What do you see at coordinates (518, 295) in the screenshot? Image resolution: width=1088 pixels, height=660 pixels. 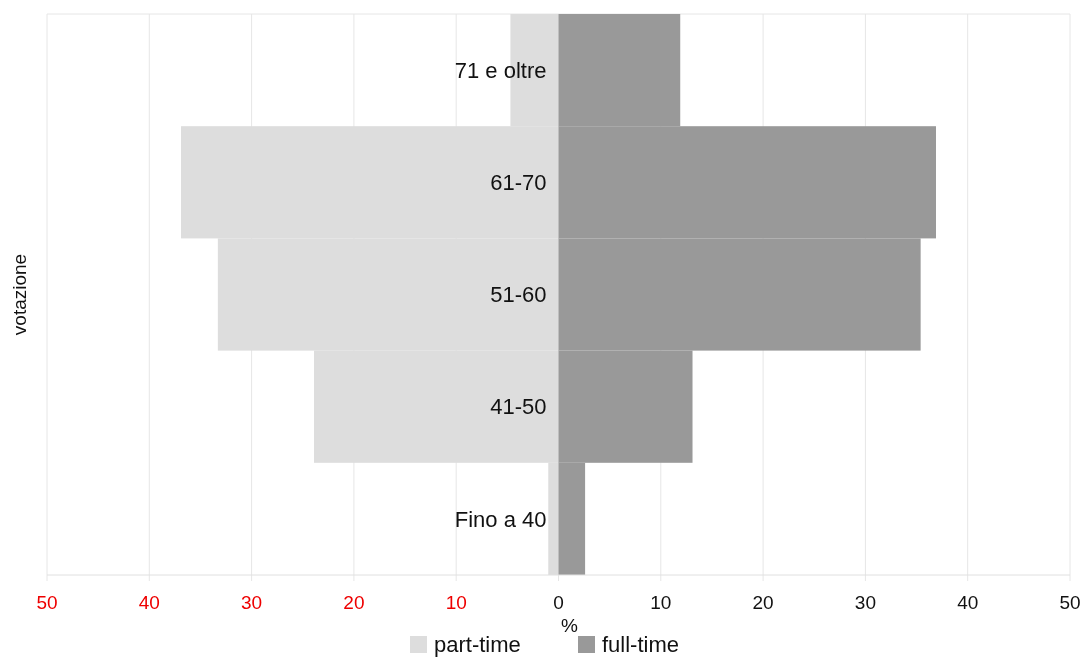 I see `y-tick-label: 51-60` at bounding box center [518, 295].